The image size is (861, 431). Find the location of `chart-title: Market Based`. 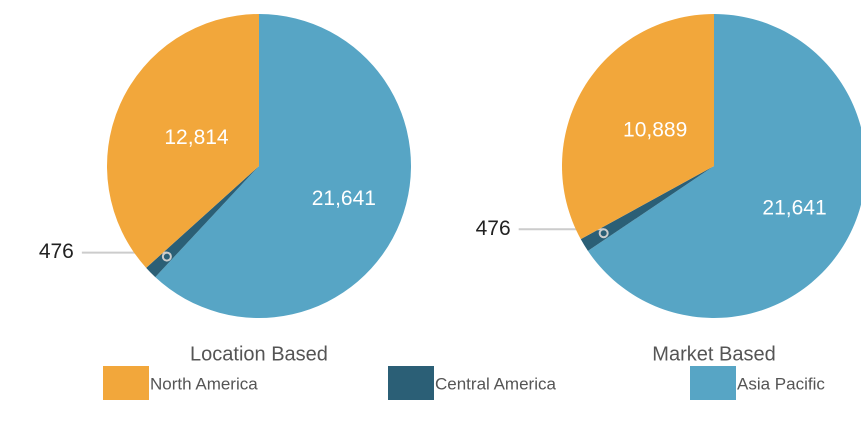

chart-title: Market Based is located at coordinates (713, 354).